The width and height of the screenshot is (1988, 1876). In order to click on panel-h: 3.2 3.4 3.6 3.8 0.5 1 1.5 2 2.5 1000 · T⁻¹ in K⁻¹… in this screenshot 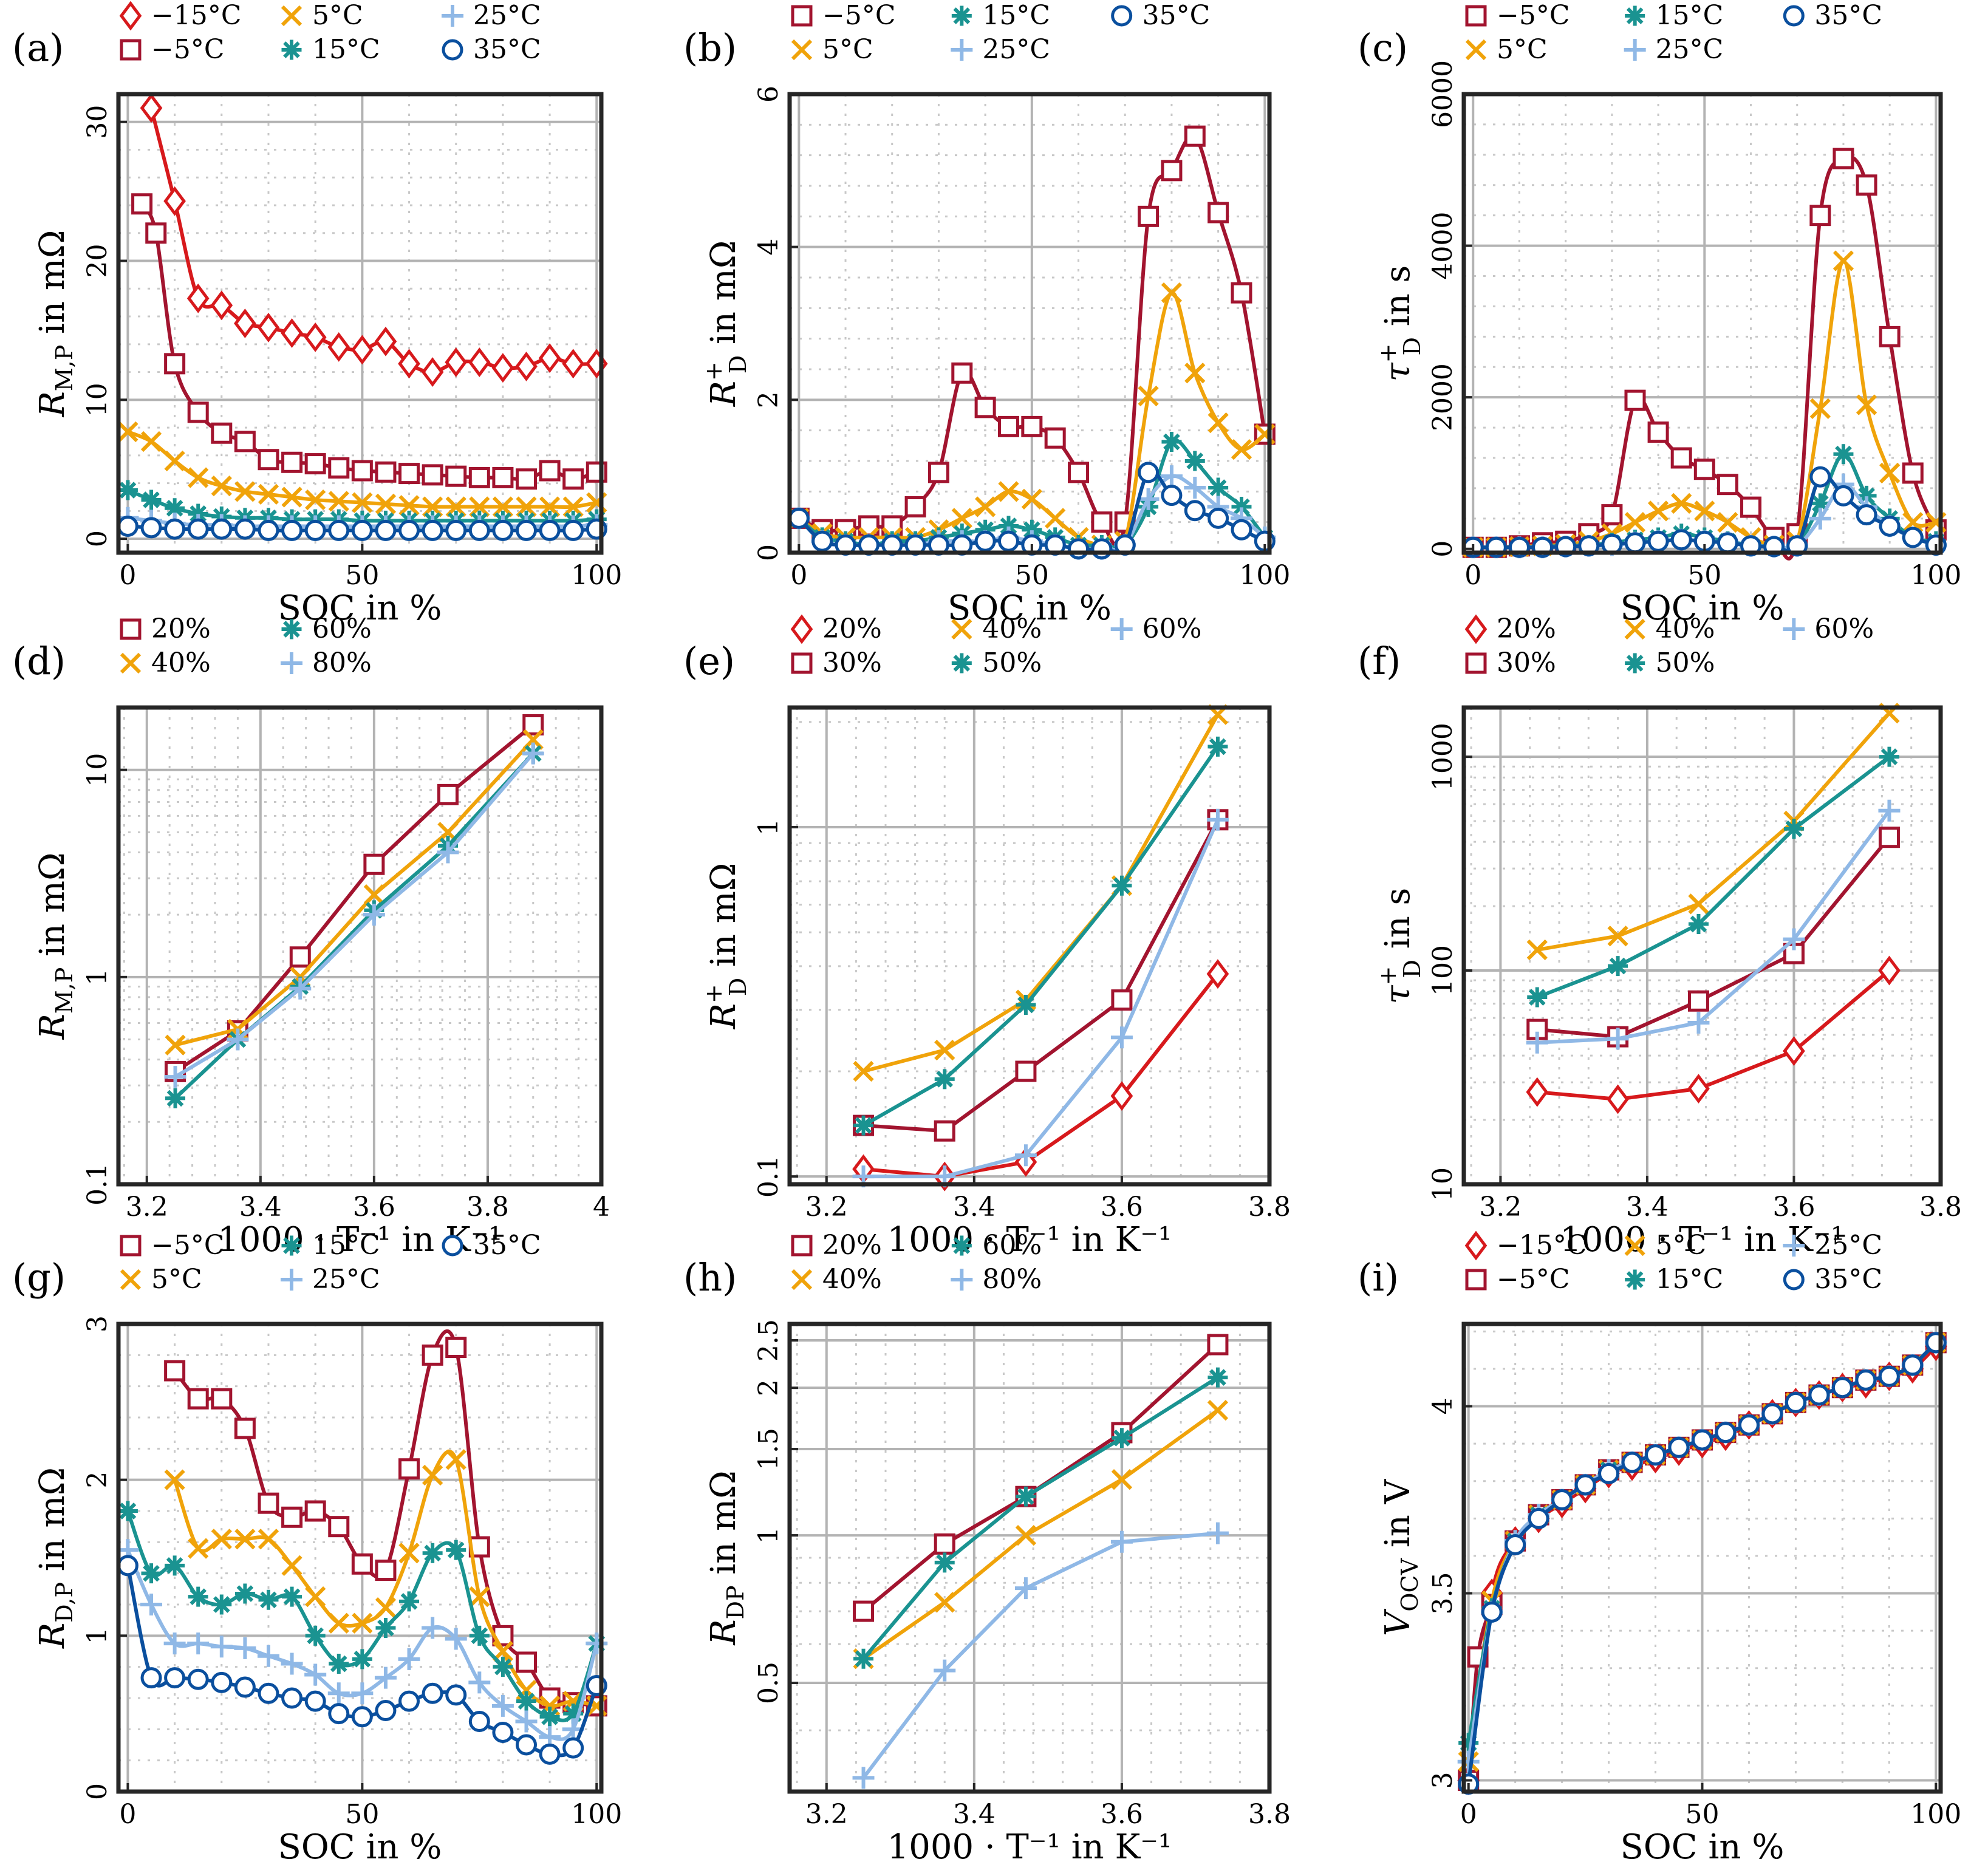, I will do `click(987, 1549)`.